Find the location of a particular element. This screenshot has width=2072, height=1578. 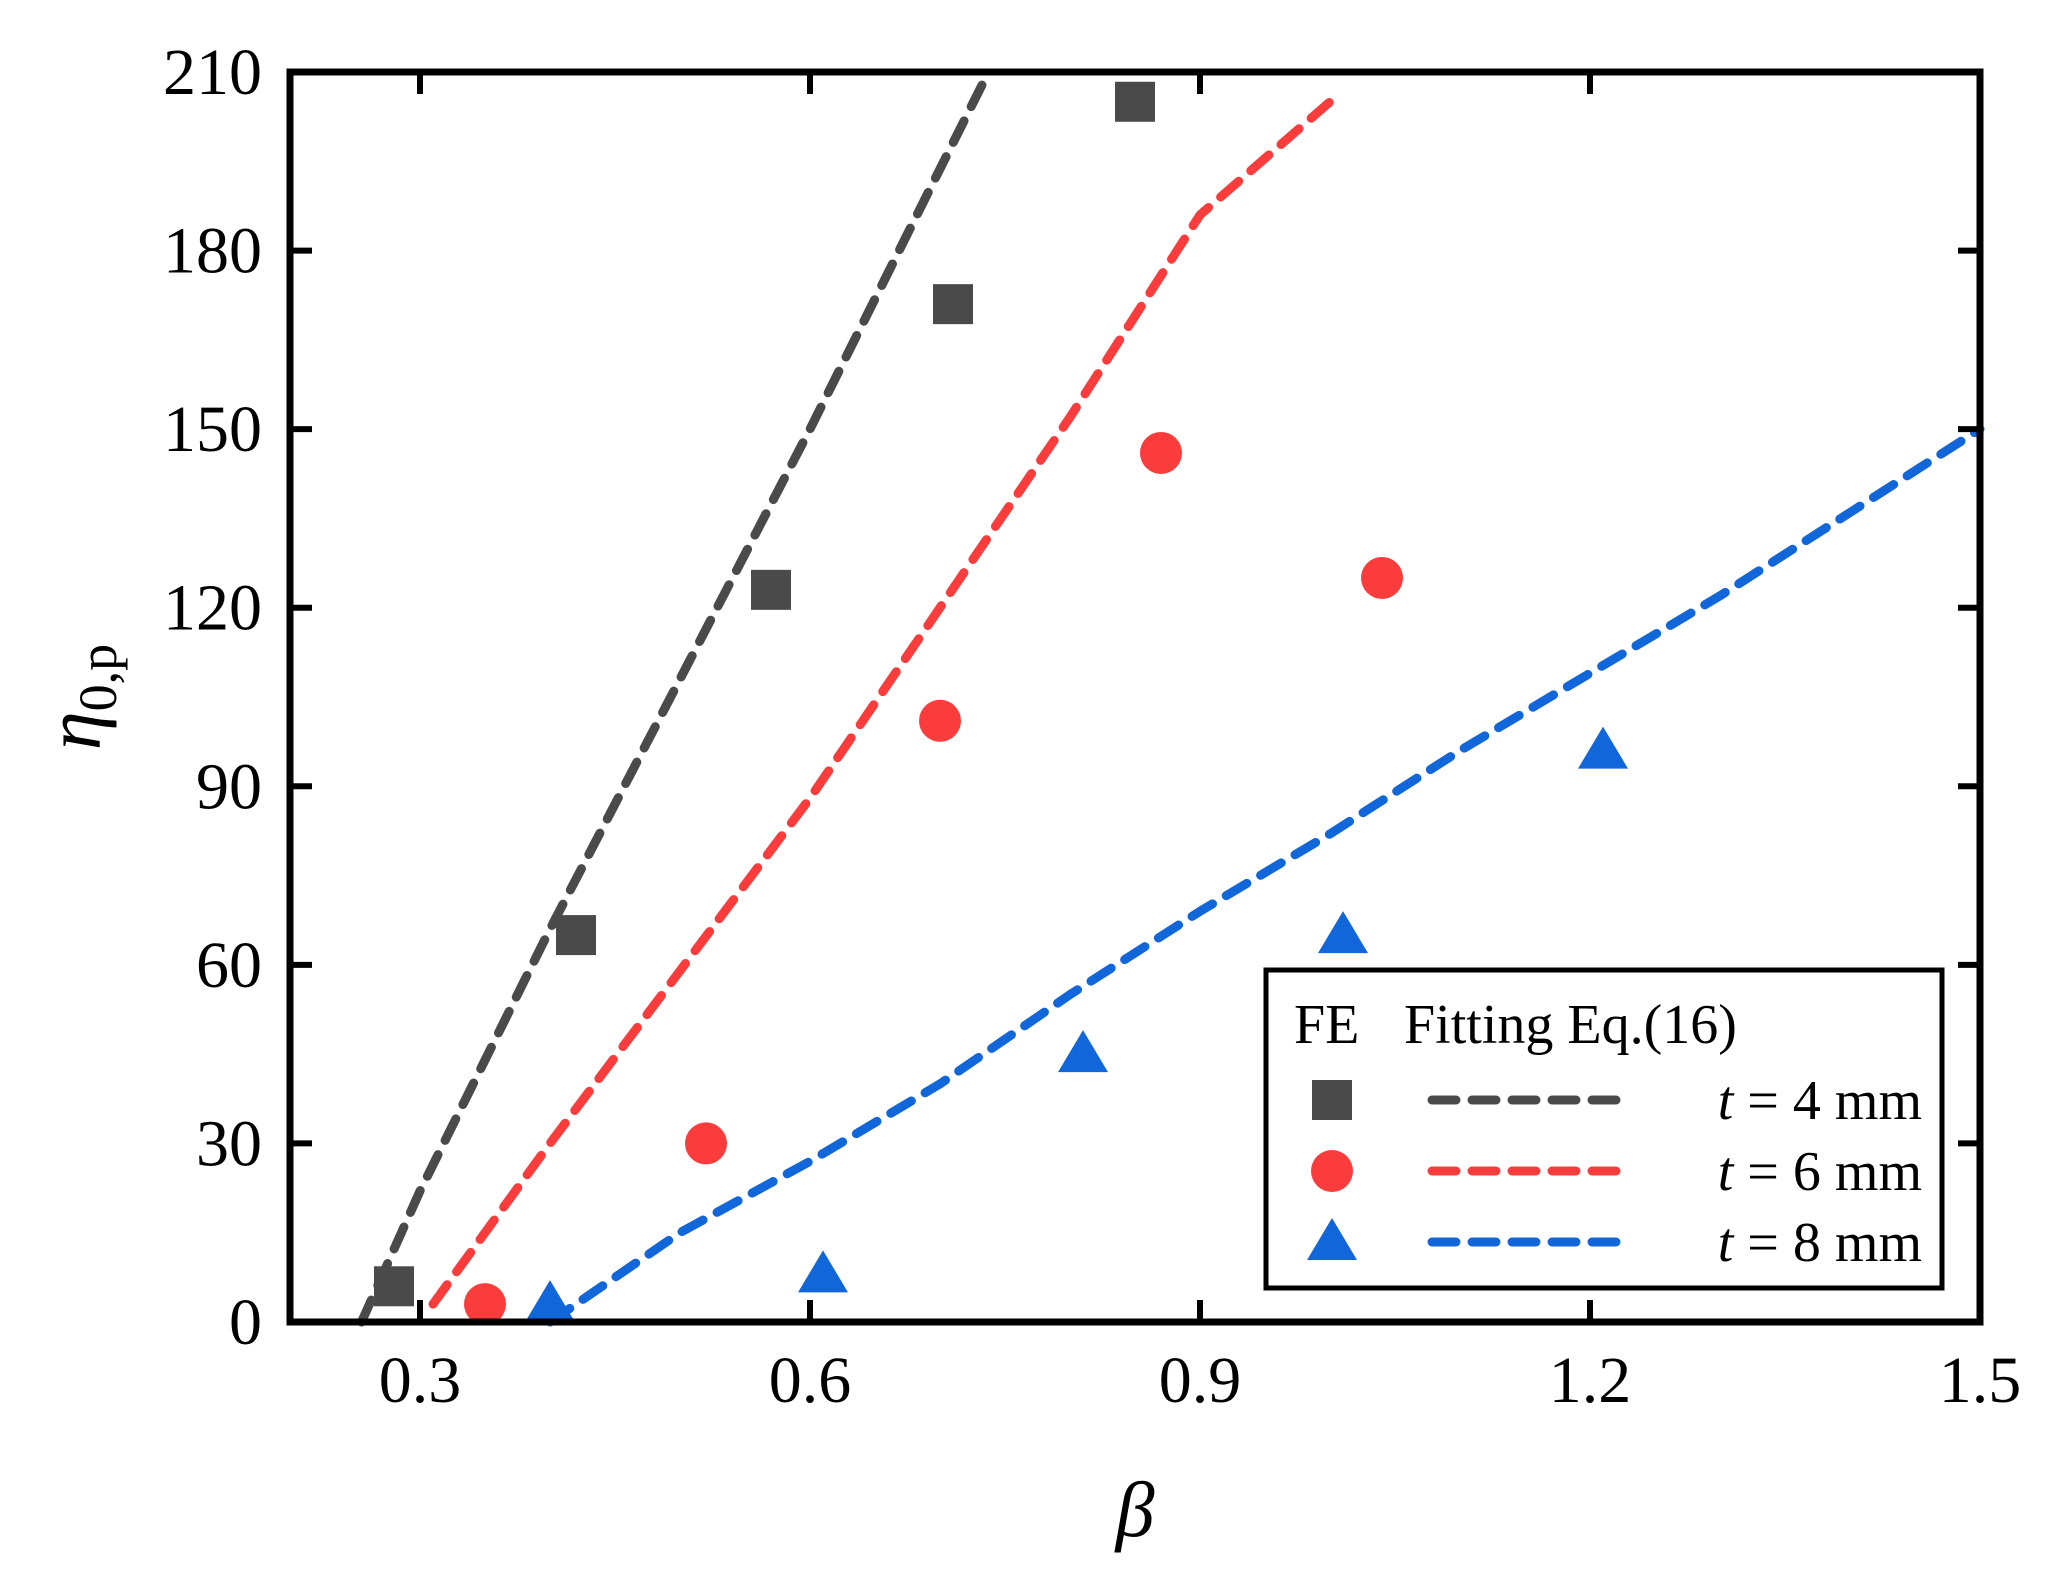

legend-label-1: t = 4 mm is located at coordinates (1820, 1101).